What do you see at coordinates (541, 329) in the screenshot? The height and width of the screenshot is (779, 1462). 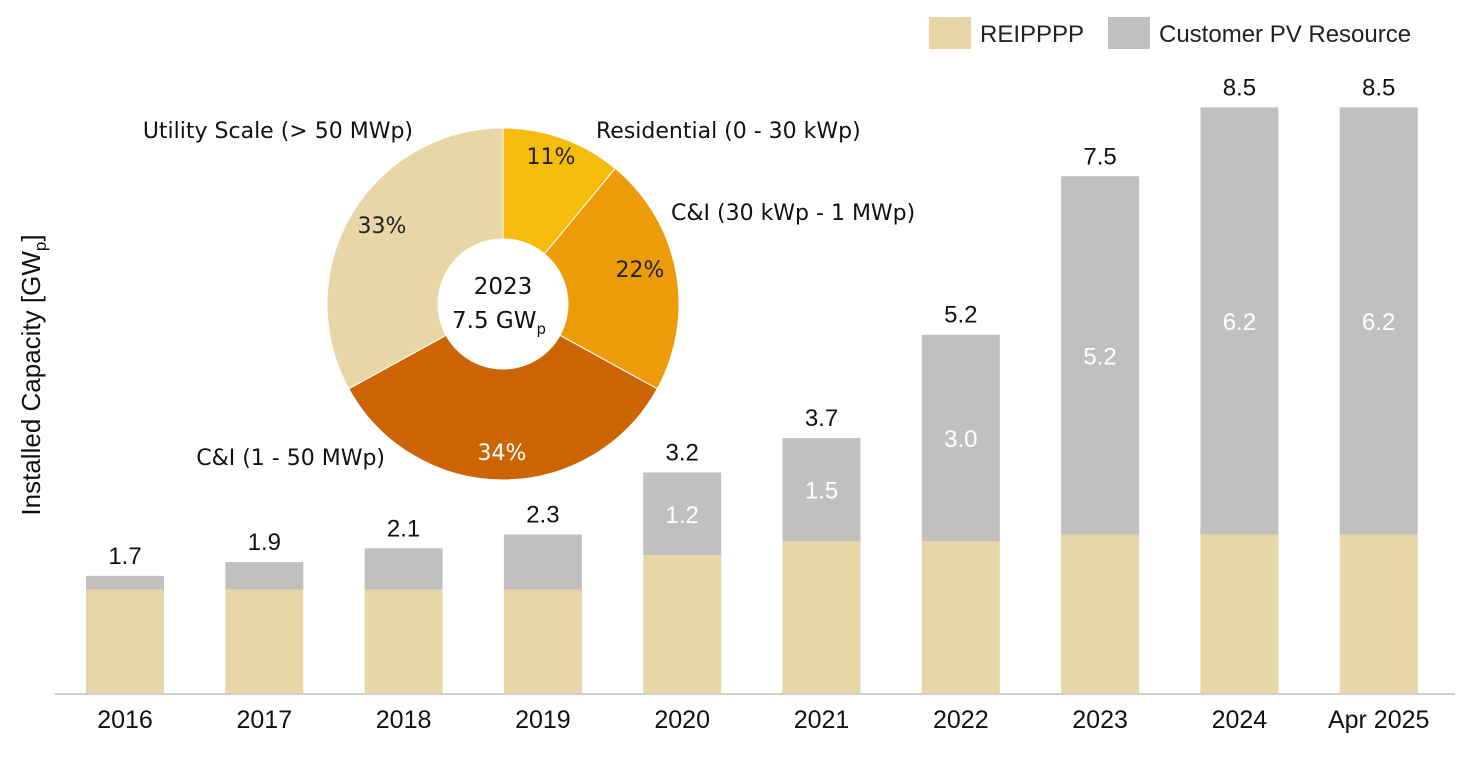 I see `pie-center-total-sub: p` at bounding box center [541, 329].